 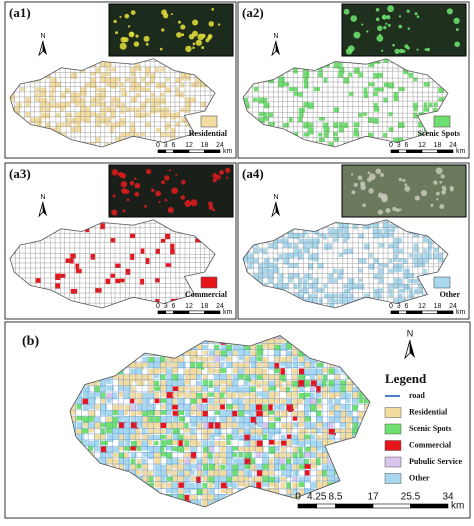 I want to click on scale-label: 0, so click(x=298, y=497).